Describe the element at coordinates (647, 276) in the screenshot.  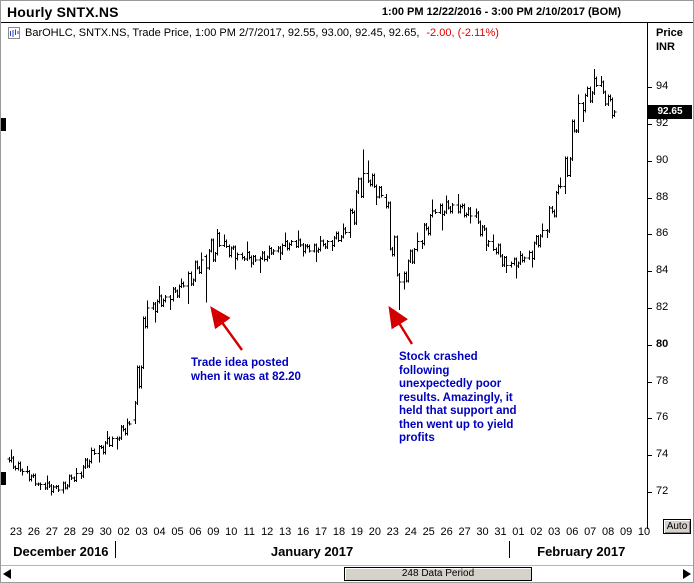
I see `price-axis-line` at that location.